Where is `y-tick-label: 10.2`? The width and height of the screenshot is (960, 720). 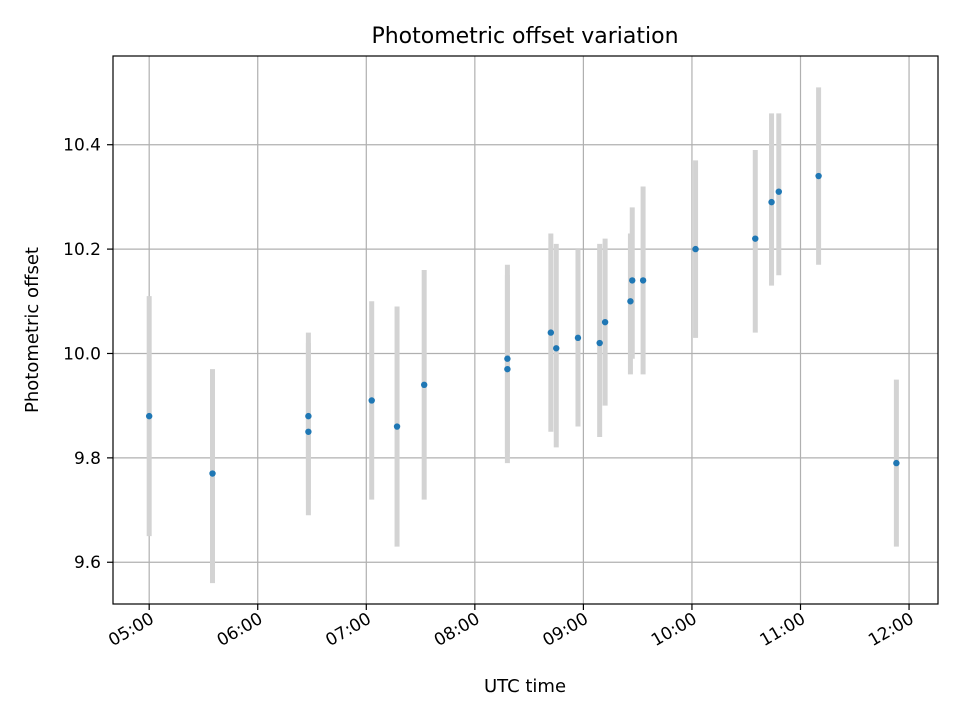
y-tick-label: 10.2 is located at coordinates (82, 250).